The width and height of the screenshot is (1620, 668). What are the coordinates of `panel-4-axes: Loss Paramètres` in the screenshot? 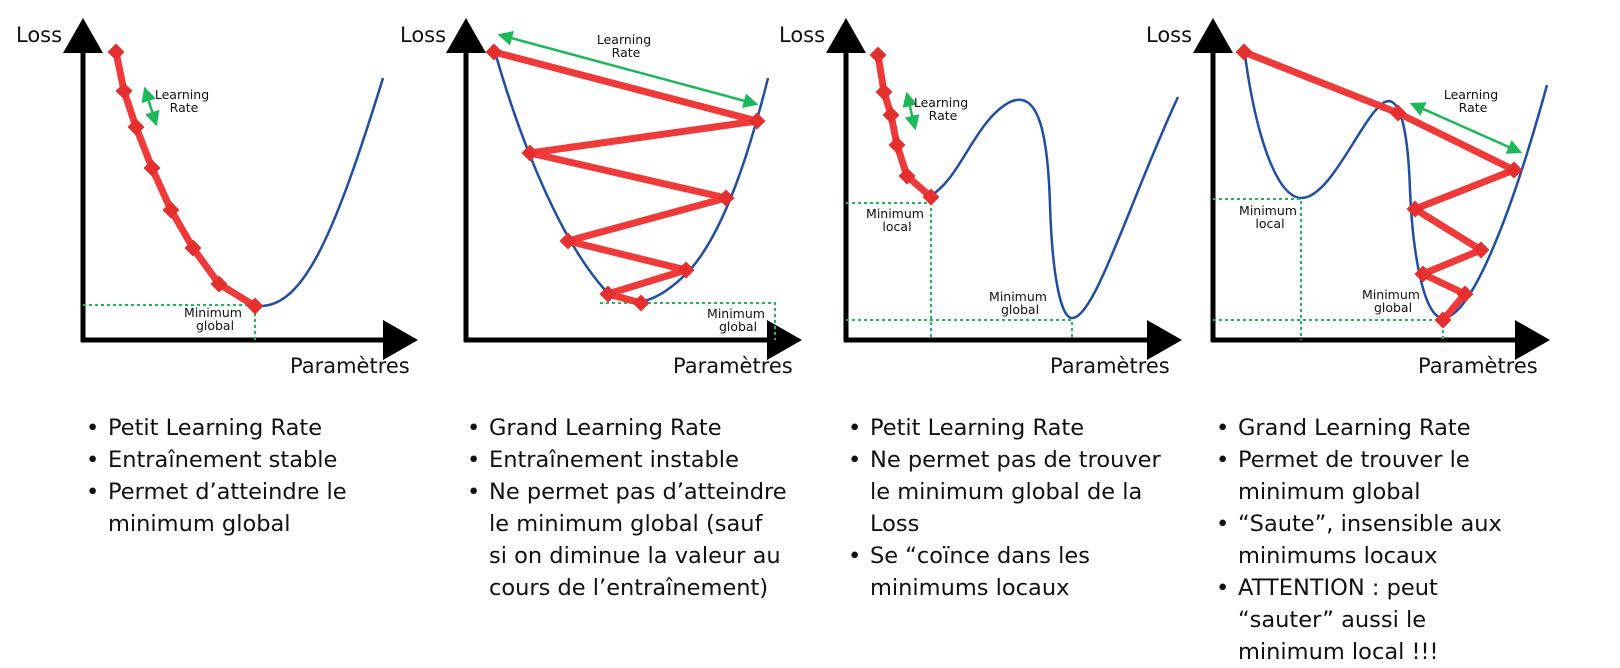 It's located at (1348, 198).